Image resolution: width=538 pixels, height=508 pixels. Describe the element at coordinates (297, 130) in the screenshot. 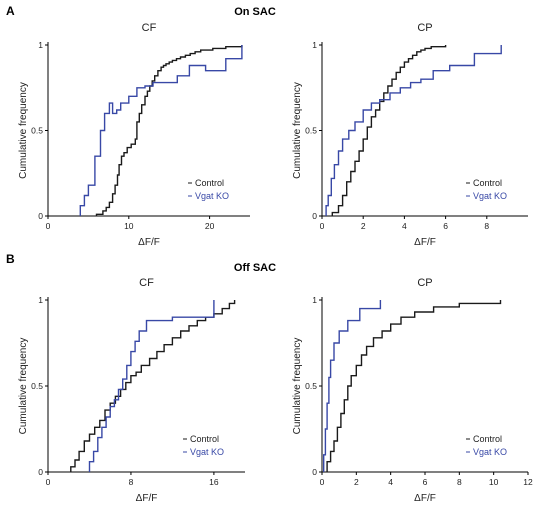

I see `chart-a-cp-y-label: Cumulative frequency` at that location.